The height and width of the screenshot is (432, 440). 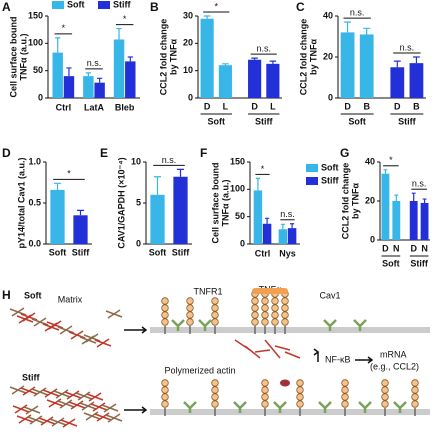 I want to click on actin, so click(x=272, y=349).